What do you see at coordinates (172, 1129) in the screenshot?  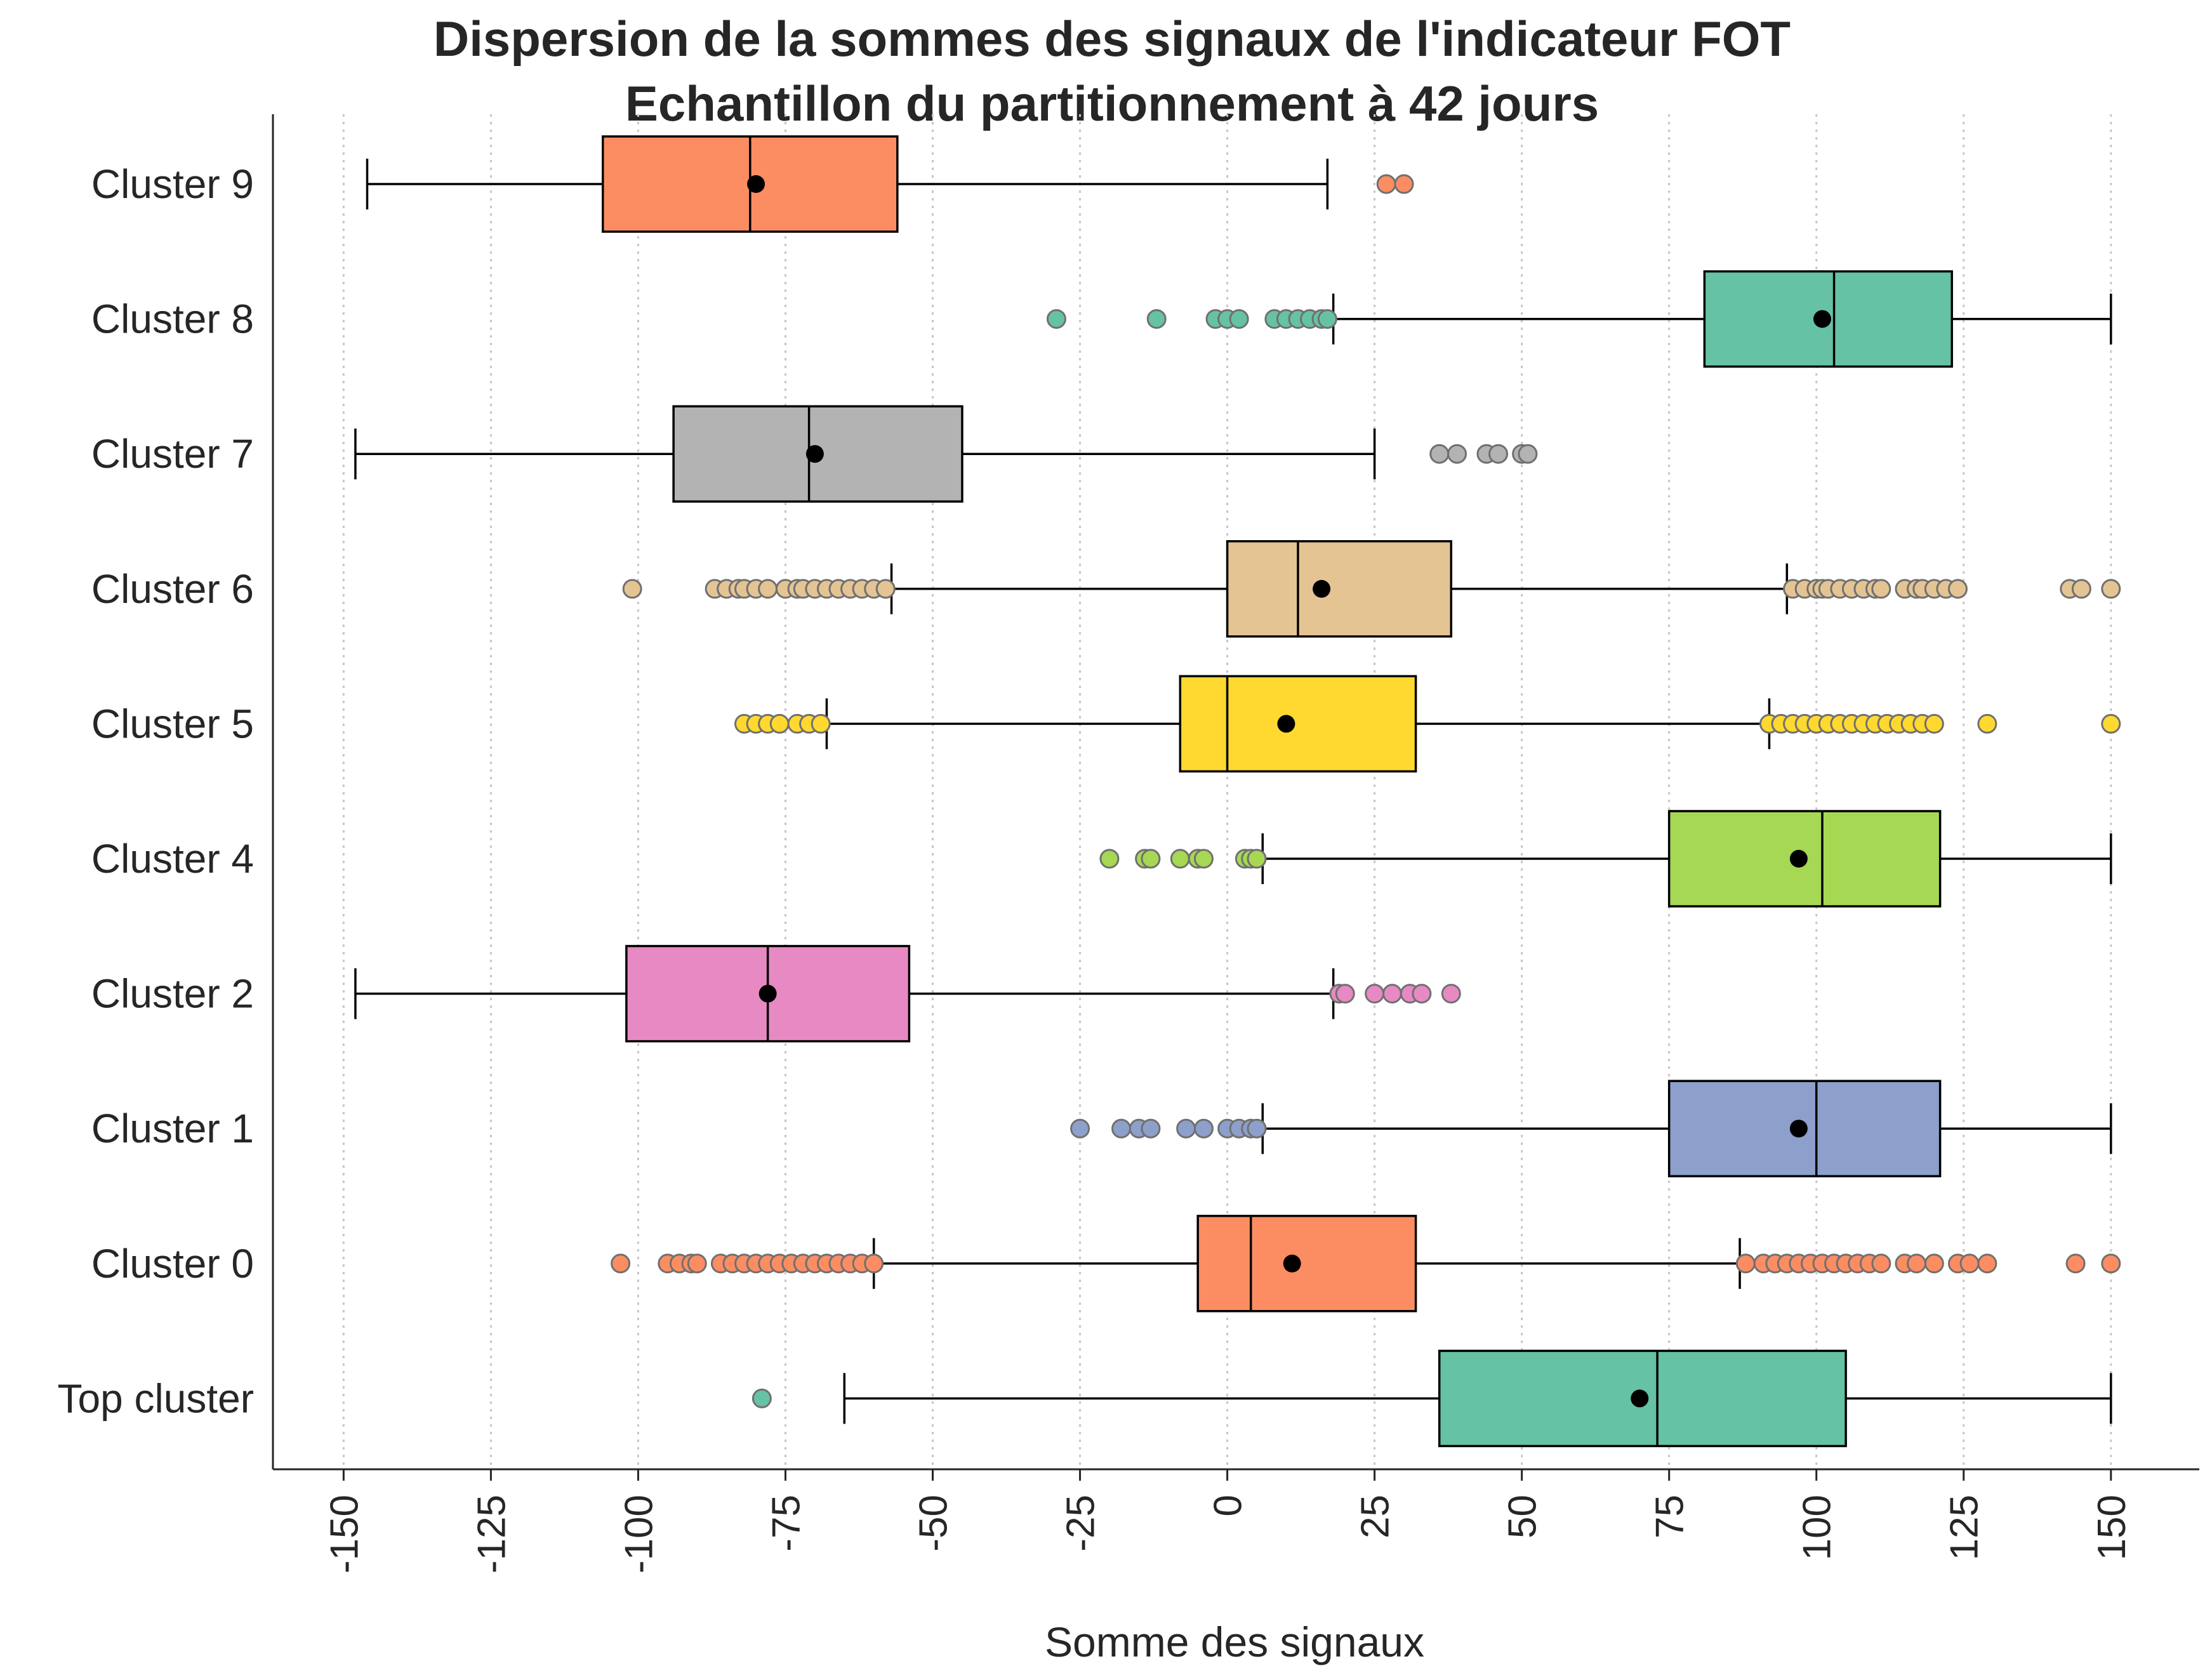 I see `y-tick-label: Cluster 1` at bounding box center [172, 1129].